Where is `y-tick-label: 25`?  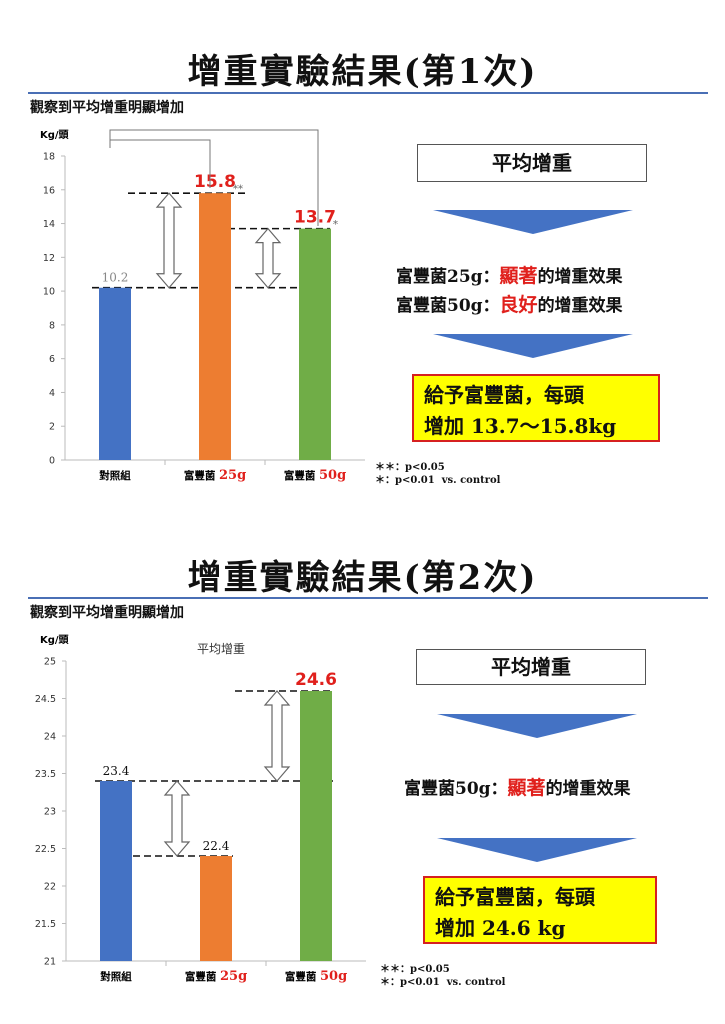
y-tick-label: 25 is located at coordinates (50, 662).